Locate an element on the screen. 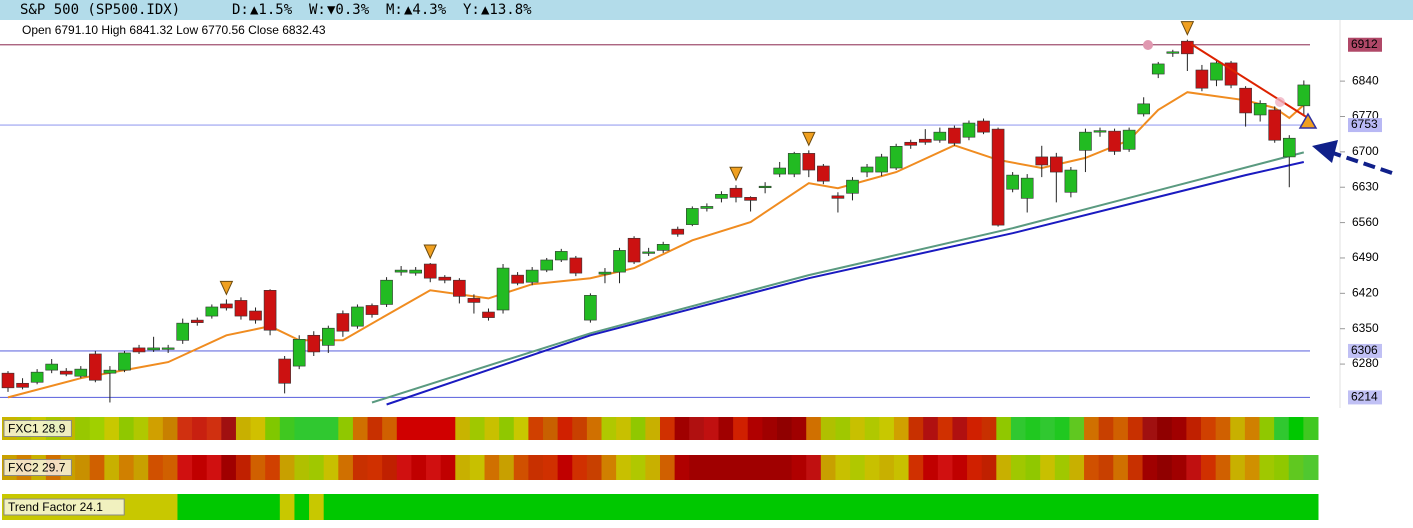  signal-marker is located at coordinates (430, 252).